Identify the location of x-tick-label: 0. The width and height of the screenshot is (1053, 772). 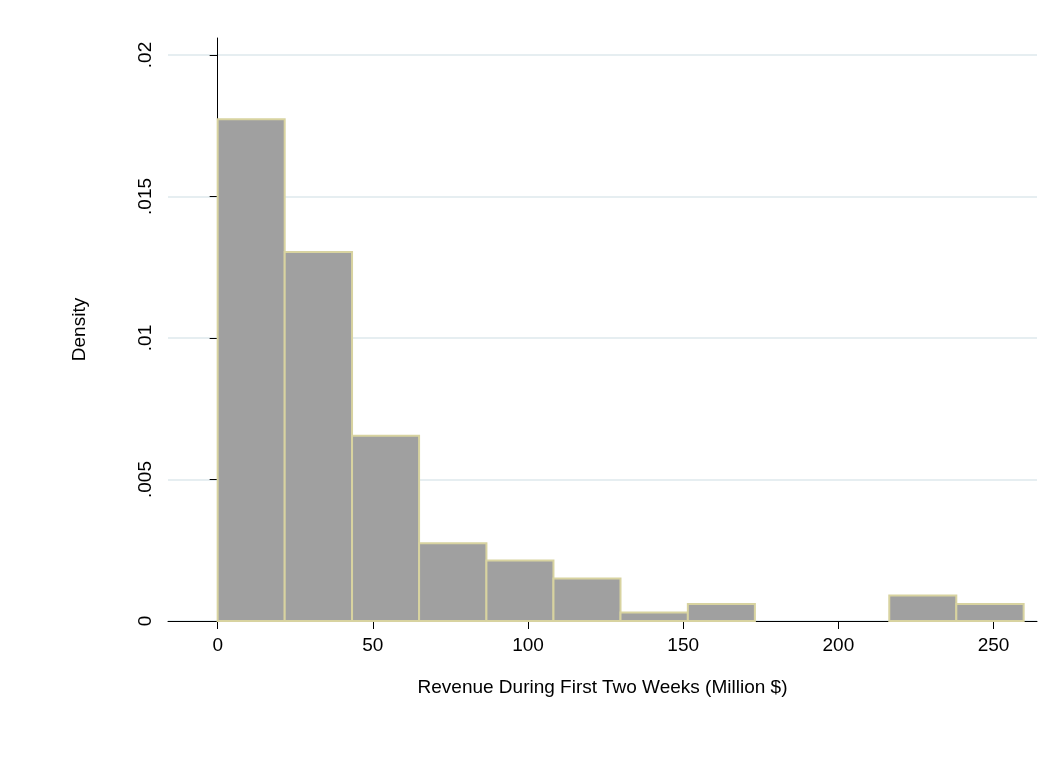
(217, 644).